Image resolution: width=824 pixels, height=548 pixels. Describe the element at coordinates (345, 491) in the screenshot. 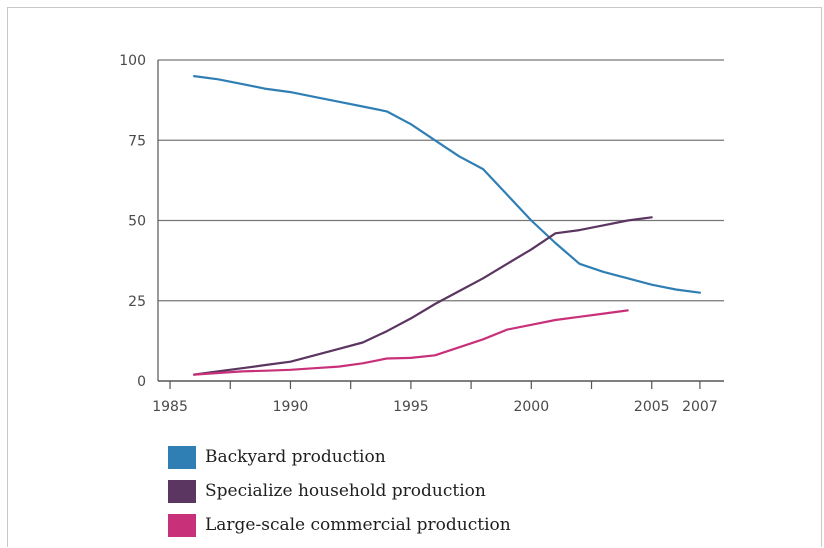

I see `legend-label-household: Specialize household production` at that location.